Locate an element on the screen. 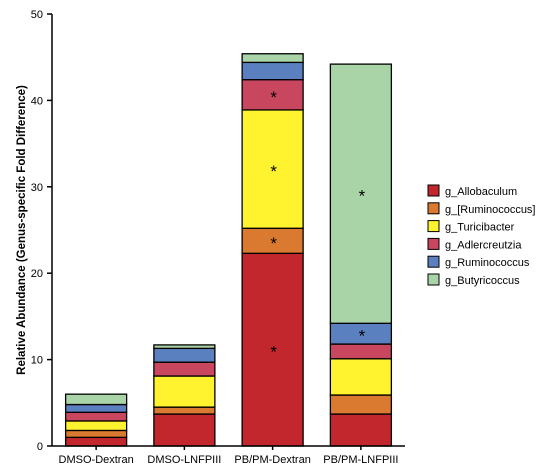 This screenshot has width=550, height=475. legend-label: g_Adlercreutzia is located at coordinates (483, 245).